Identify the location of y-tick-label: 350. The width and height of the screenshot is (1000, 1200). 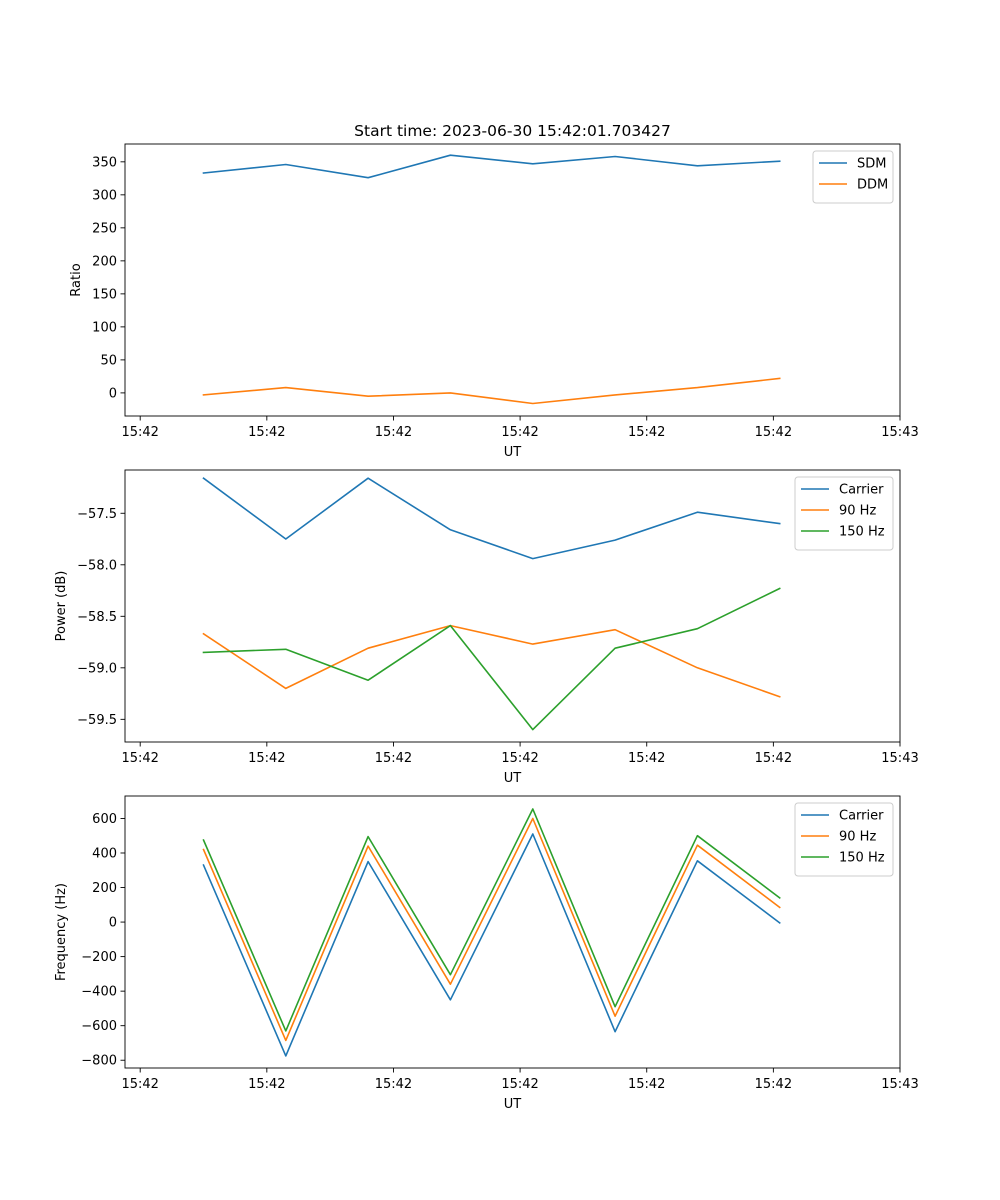
(104, 162).